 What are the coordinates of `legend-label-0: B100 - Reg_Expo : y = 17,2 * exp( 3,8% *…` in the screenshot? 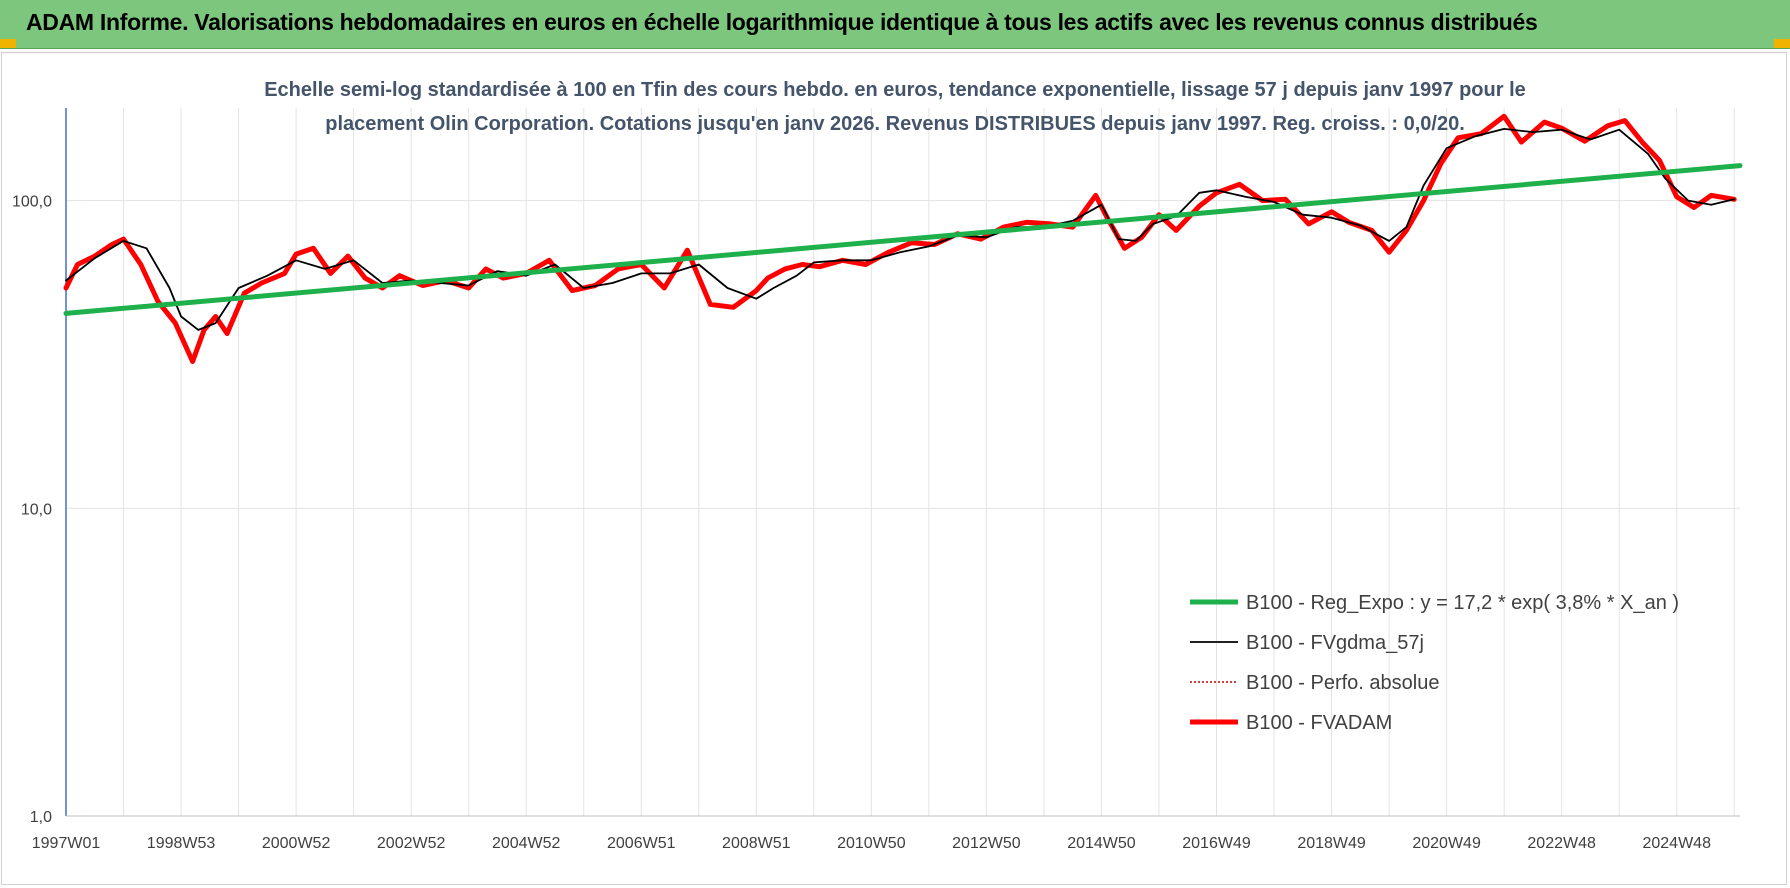 It's located at (1462, 603).